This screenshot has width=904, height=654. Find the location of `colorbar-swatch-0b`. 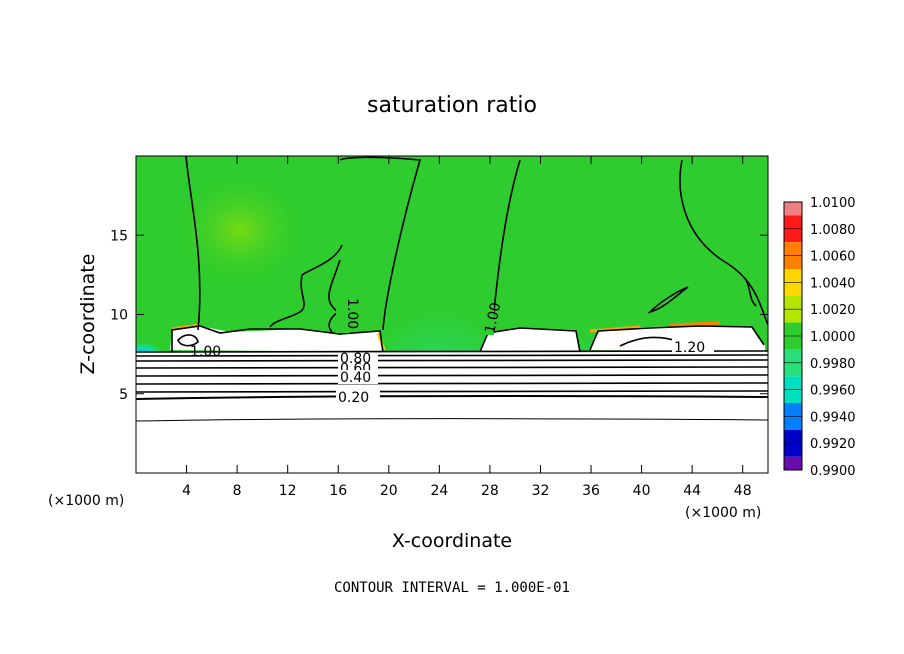

colorbar-swatch-0b is located at coordinates (793, 222).